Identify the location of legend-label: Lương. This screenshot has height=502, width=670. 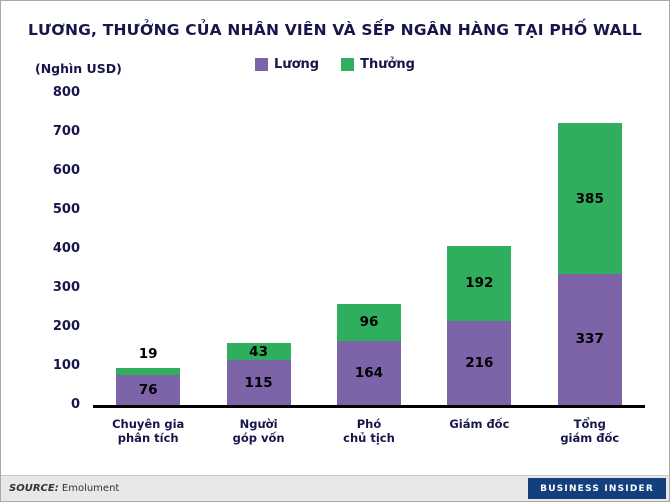
(297, 64).